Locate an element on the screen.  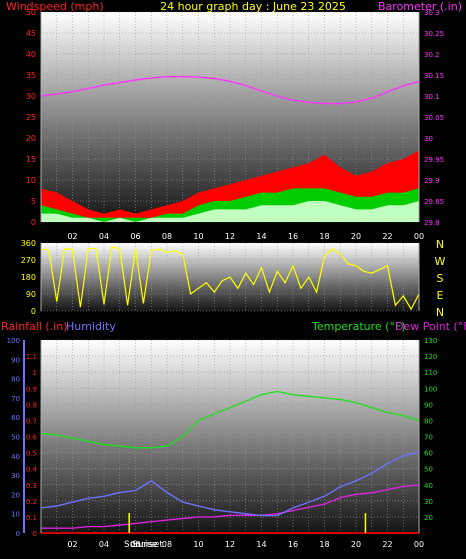
rain-y-tick-label: 0.6 is located at coordinates (32, 438).